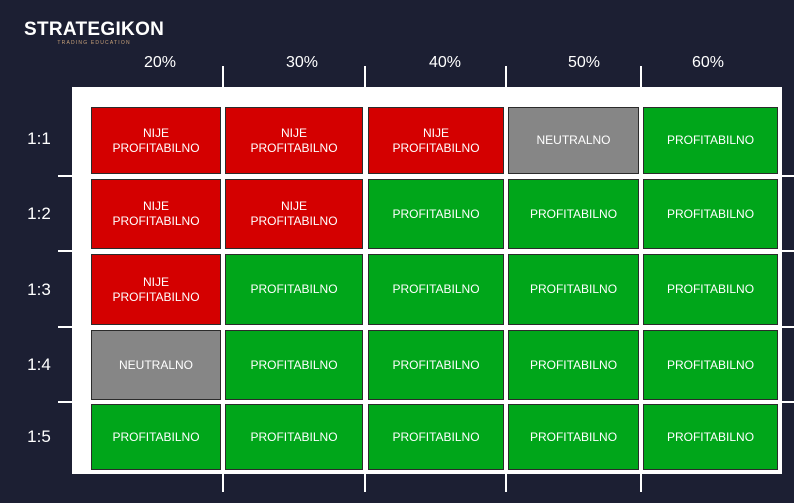 This screenshot has width=794, height=503. I want to click on column-header-20: 20%, so click(160, 62).